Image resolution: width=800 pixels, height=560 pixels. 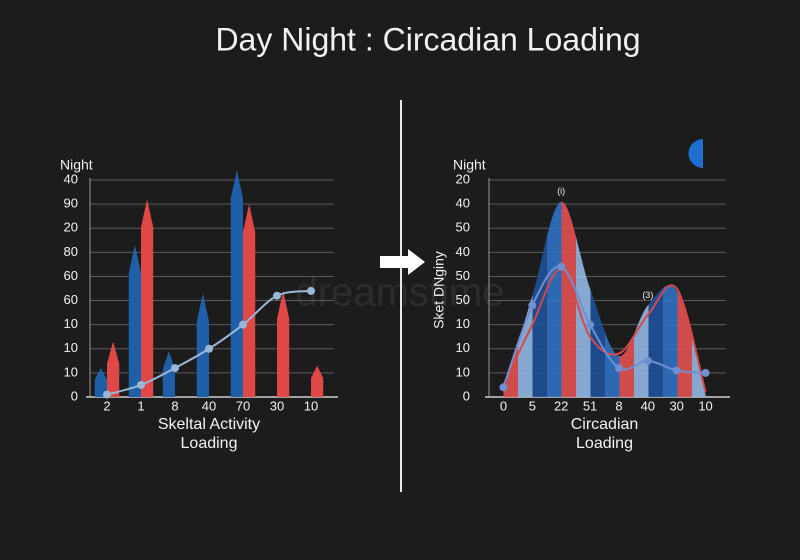 I want to click on area, so click(x=604, y=299).